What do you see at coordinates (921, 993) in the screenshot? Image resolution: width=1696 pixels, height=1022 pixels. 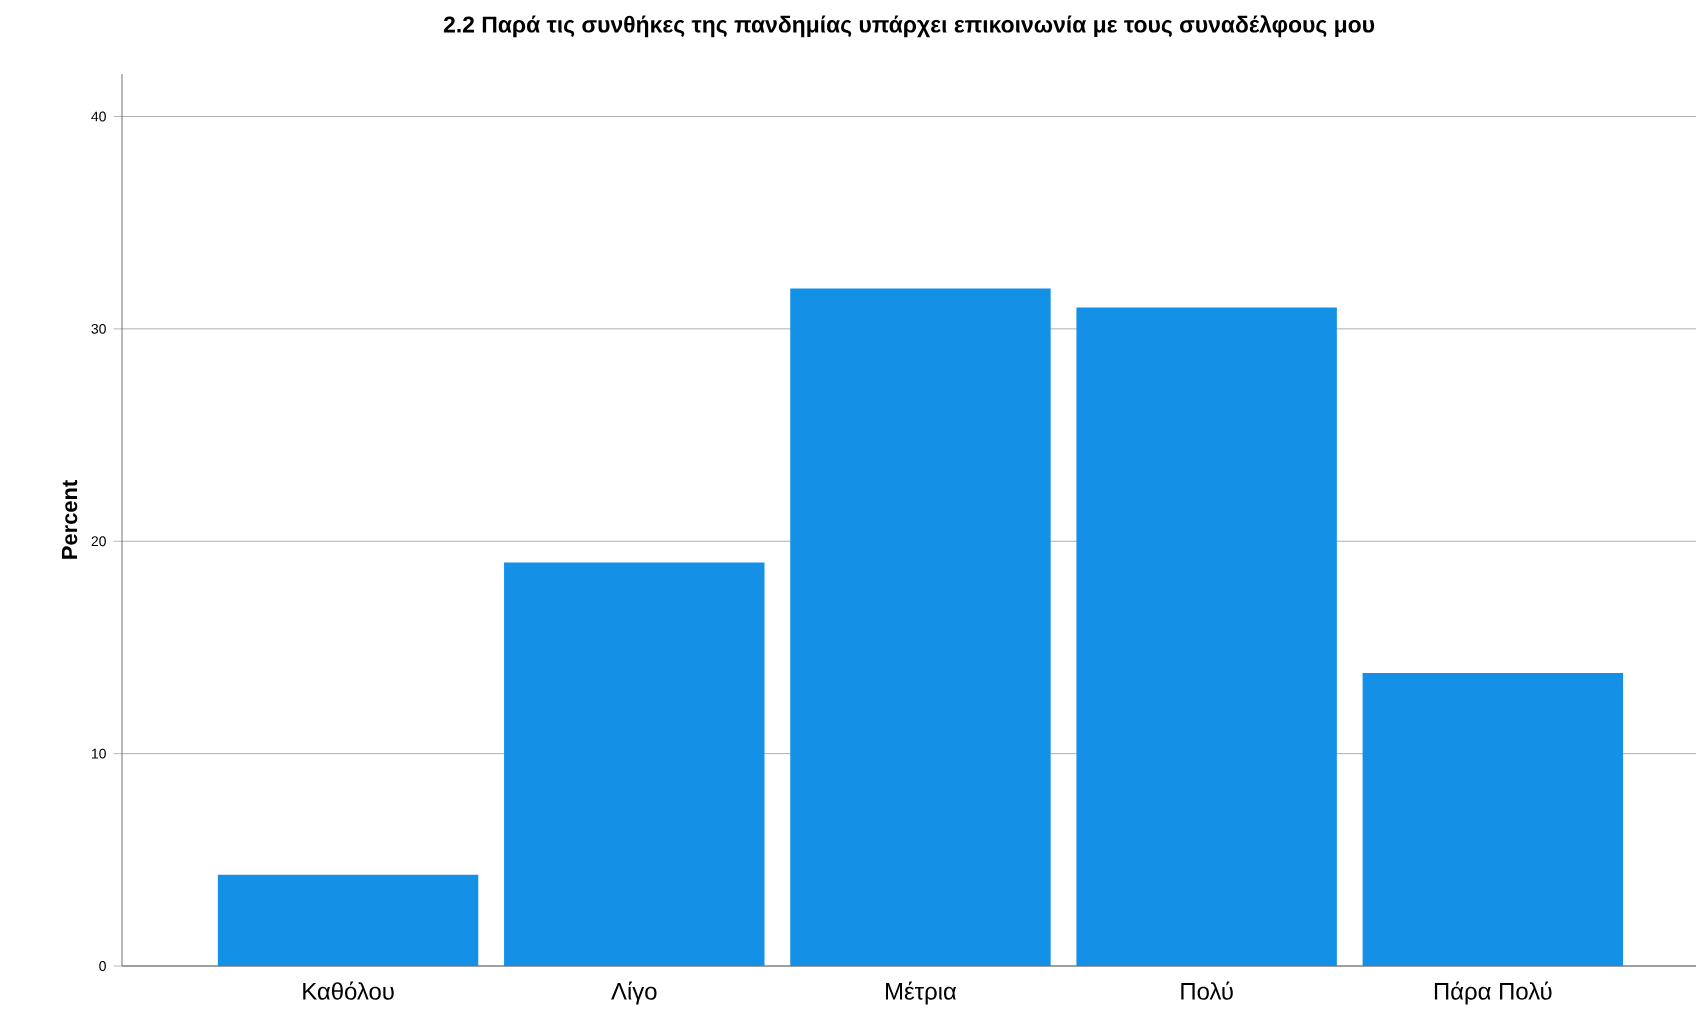 I see `x-tick-label: Μέτρια` at bounding box center [921, 993].